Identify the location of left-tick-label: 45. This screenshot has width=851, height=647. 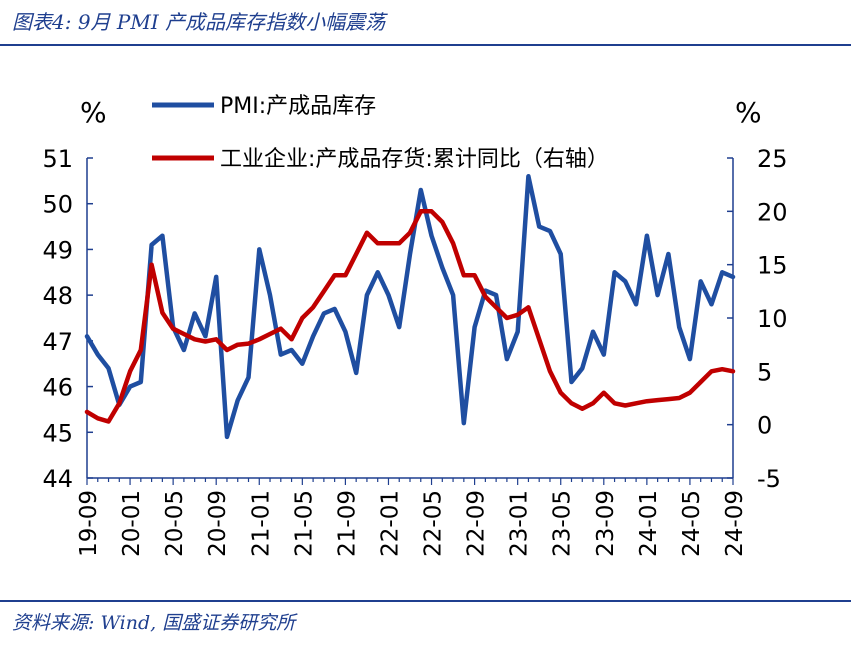
(57, 433).